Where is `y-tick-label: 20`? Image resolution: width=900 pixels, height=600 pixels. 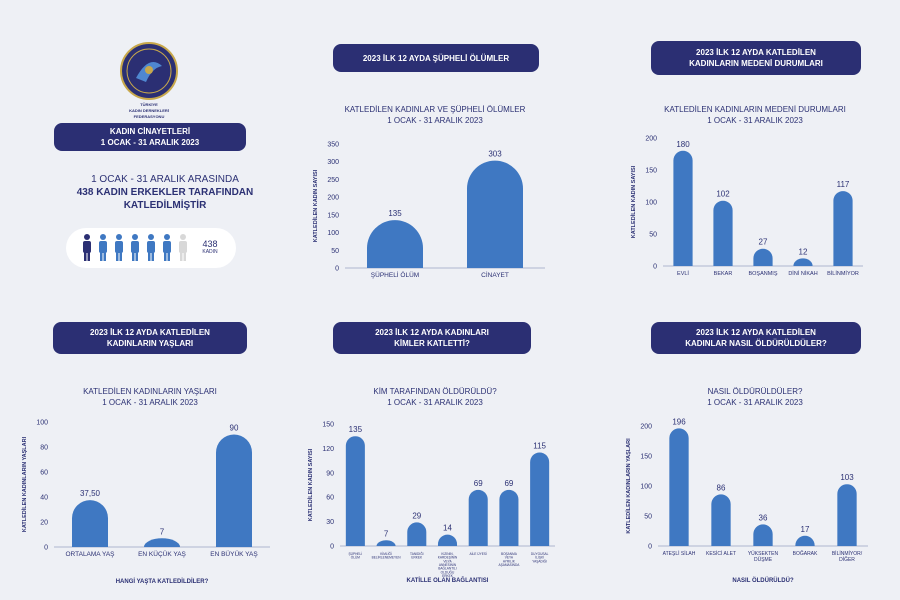
y-tick-label: 20 is located at coordinates (44, 523).